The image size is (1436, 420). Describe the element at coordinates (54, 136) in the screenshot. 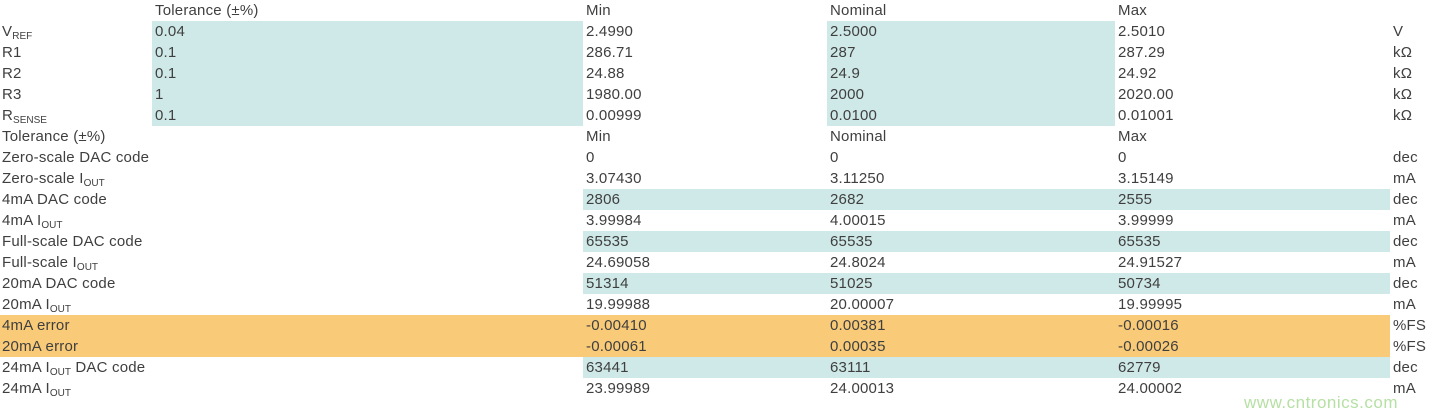

I see `header-tolerance-2: Tolerance (±%)` at that location.